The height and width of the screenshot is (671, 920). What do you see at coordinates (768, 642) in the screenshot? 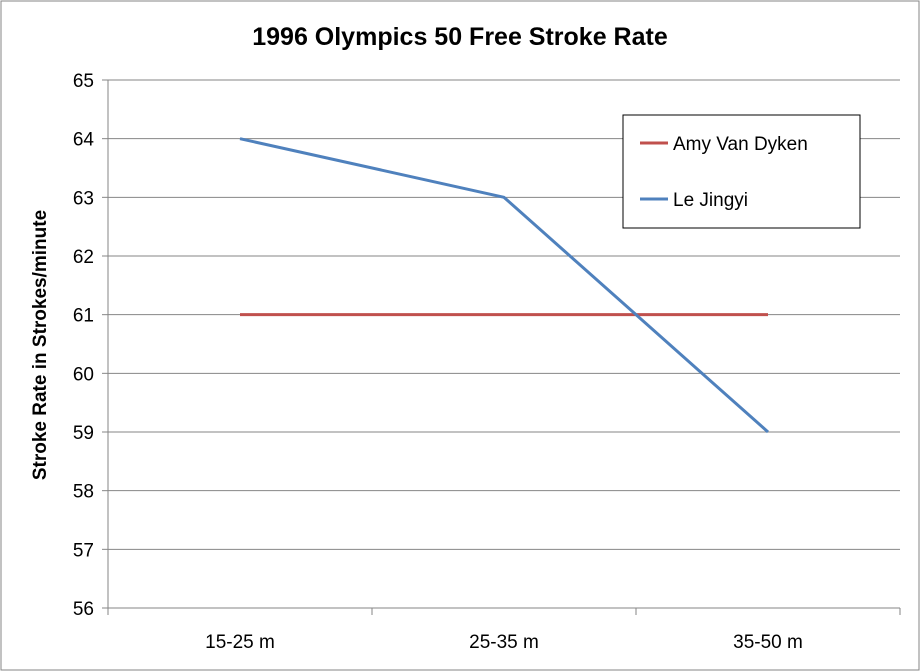
I see `x-tick-label: 35-50 m` at bounding box center [768, 642].